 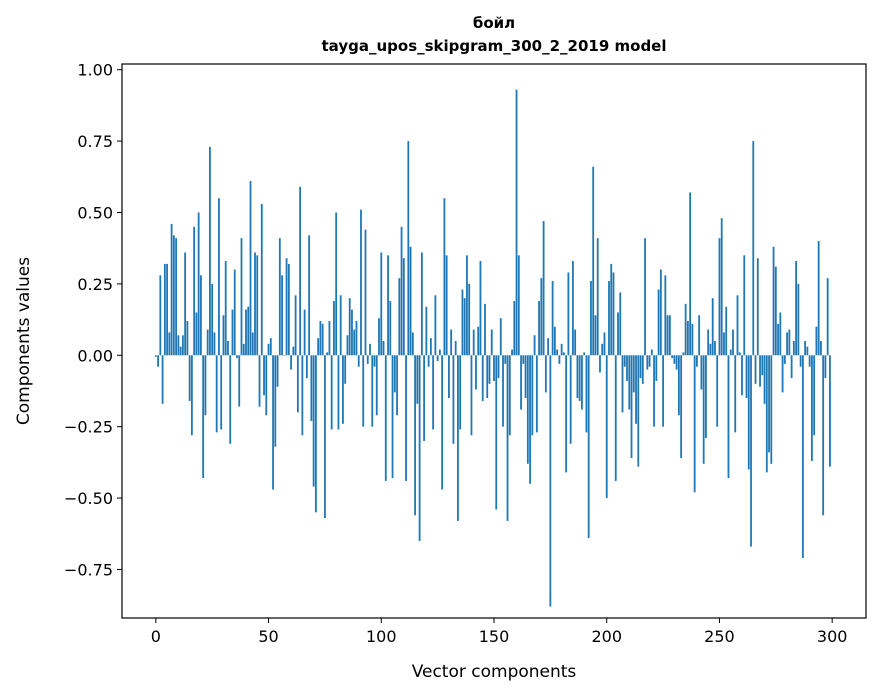 What do you see at coordinates (95, 70) in the screenshot?
I see `y-tick-label: 1.00` at bounding box center [95, 70].